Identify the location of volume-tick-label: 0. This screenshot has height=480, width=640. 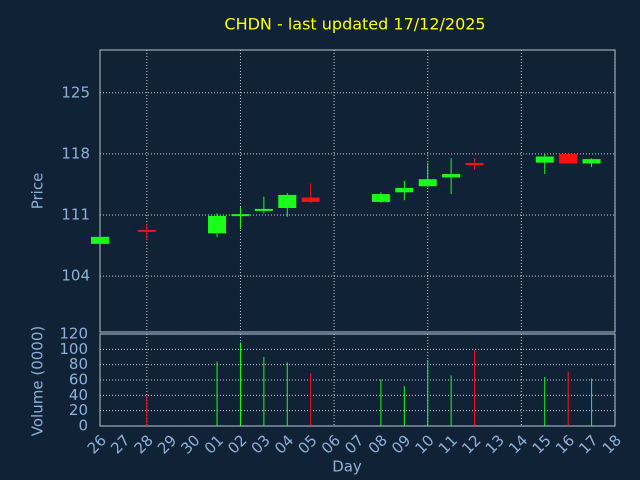
(83, 426).